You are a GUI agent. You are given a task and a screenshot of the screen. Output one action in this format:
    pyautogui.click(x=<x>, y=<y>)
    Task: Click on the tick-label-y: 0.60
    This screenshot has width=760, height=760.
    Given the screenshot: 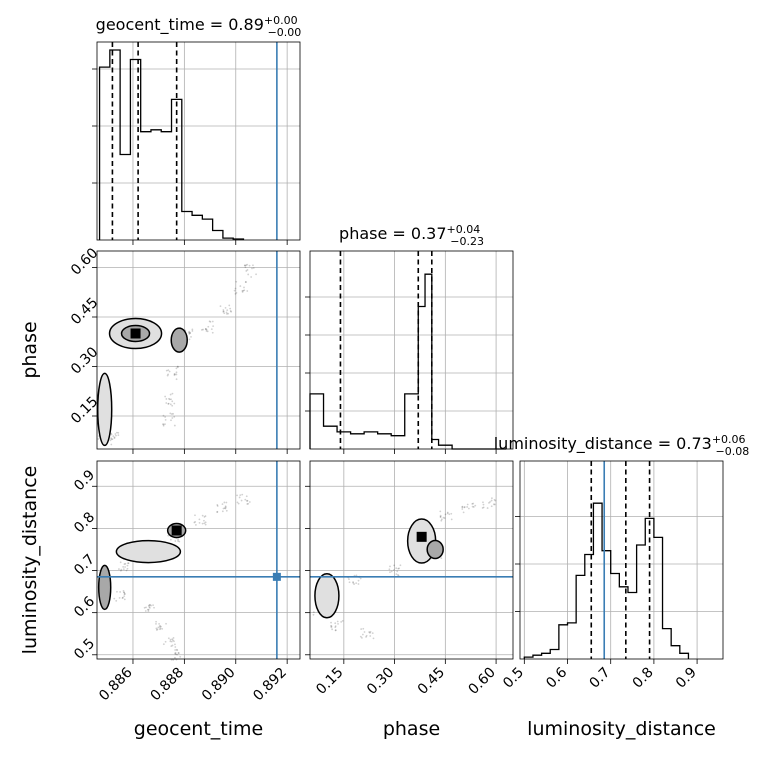 What is the action you would take?
    pyautogui.click(x=84, y=261)
    